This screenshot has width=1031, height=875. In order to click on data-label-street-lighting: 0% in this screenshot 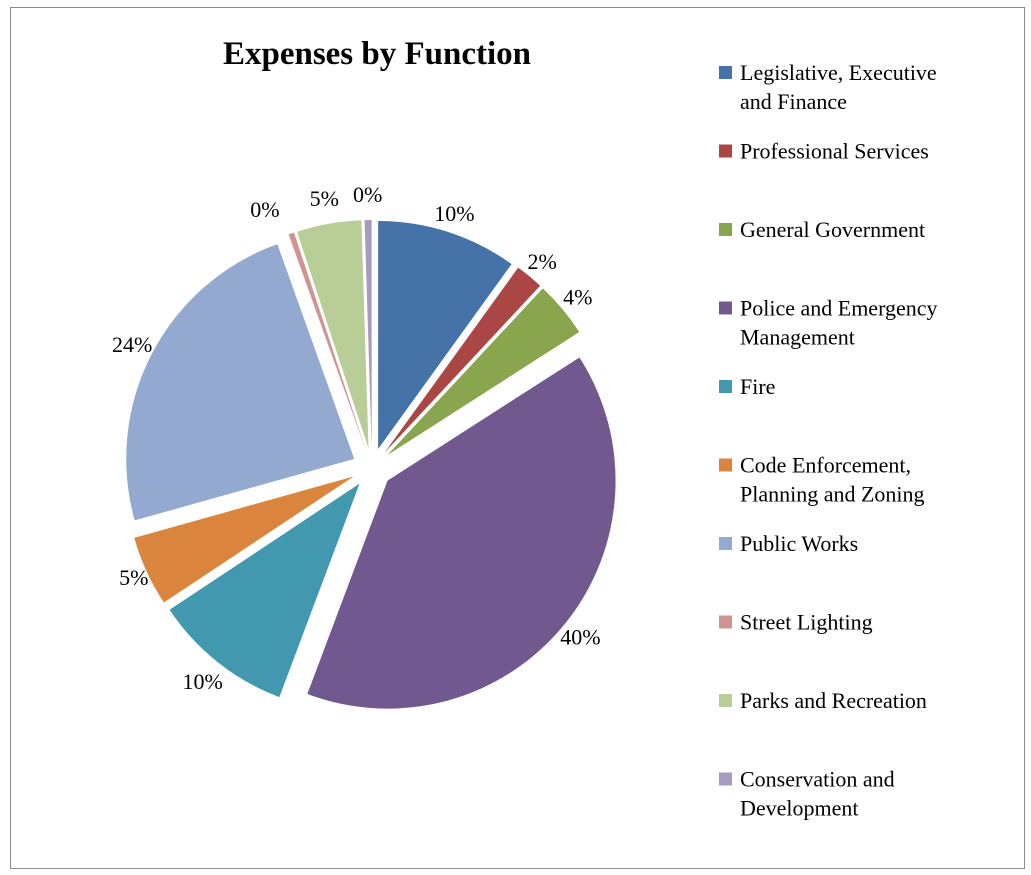, I will do `click(264, 209)`.